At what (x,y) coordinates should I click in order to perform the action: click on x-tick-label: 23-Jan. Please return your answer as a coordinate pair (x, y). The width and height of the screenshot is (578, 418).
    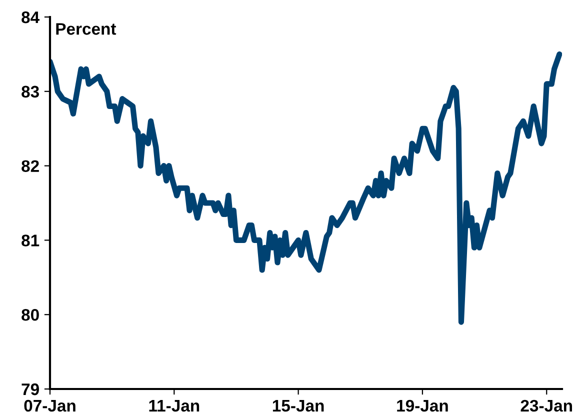
    Looking at the image, I should click on (546, 406).